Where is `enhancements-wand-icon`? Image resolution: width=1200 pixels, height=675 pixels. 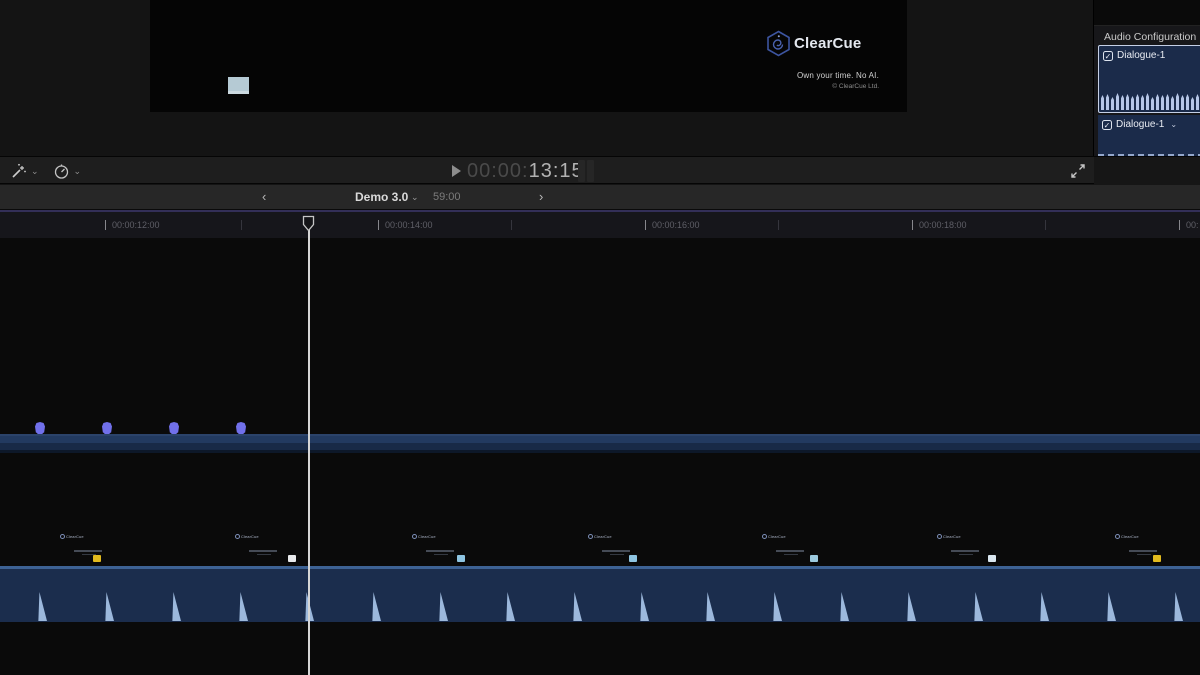 enhancements-wand-icon is located at coordinates (18, 171).